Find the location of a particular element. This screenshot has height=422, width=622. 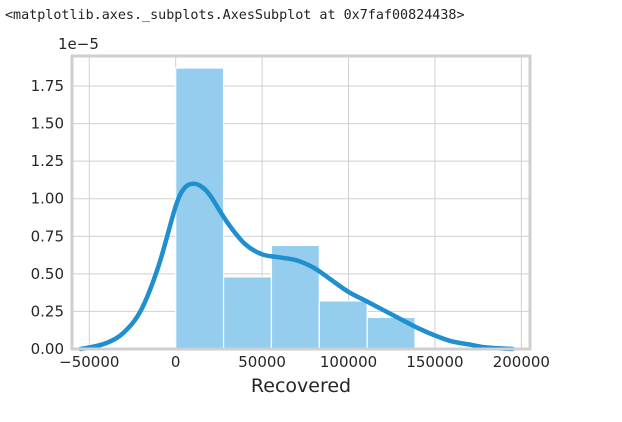

y-scale-exponent-label: 1e−5 is located at coordinates (78, 44).